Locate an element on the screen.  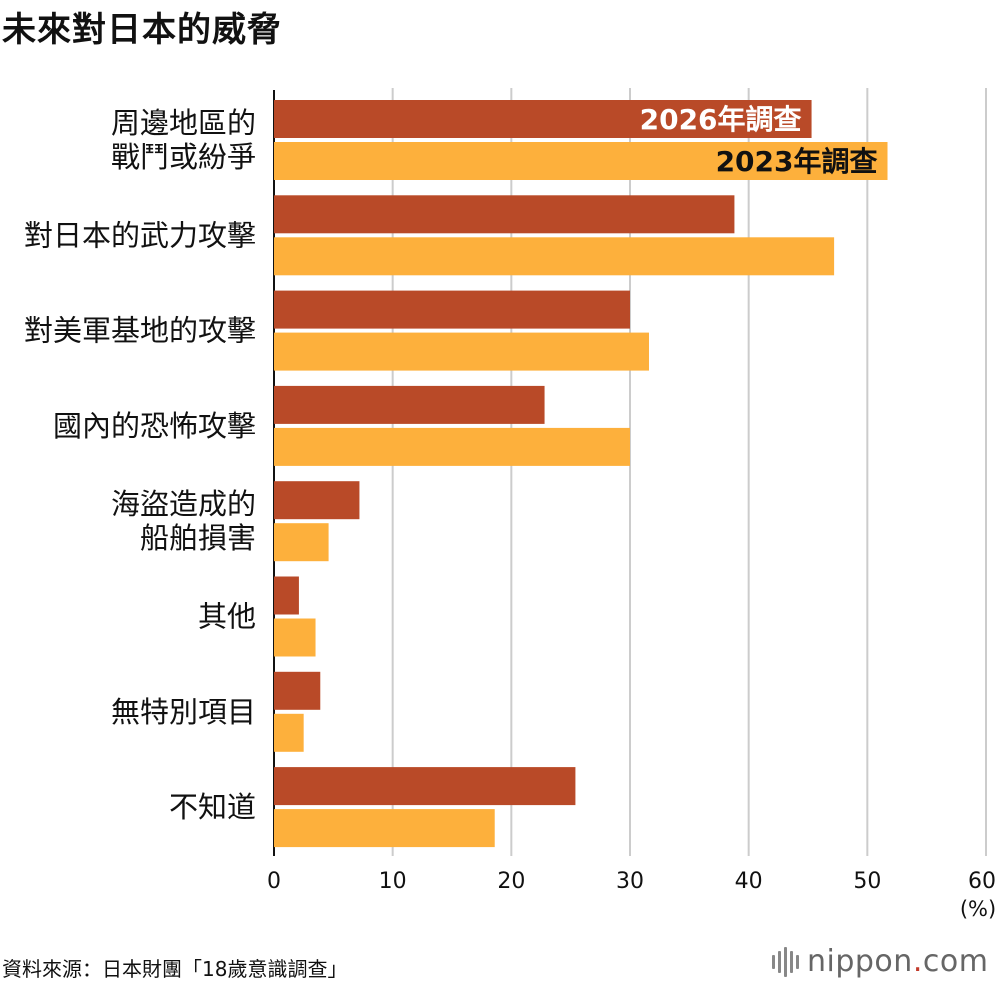
category-label: 船舶損害 is located at coordinates (198, 538).